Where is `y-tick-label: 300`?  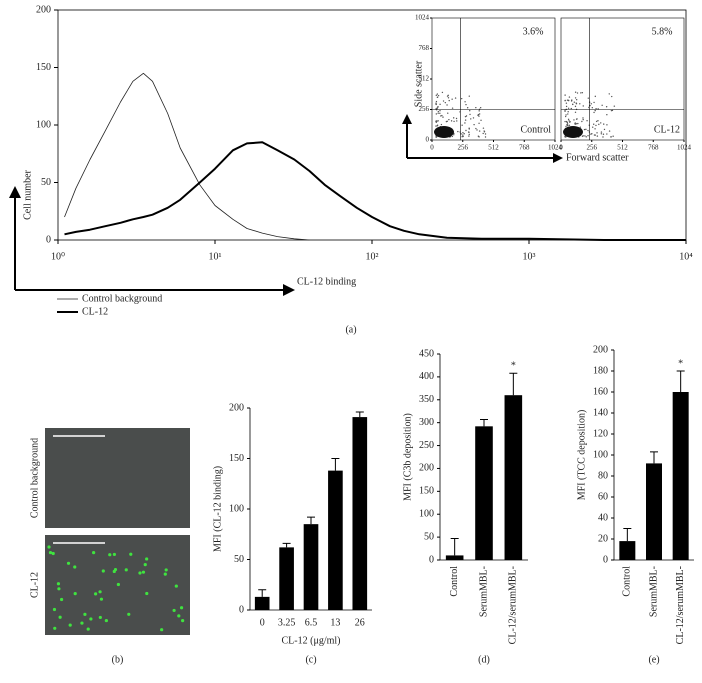 y-tick-label: 300 is located at coordinates (426, 422).